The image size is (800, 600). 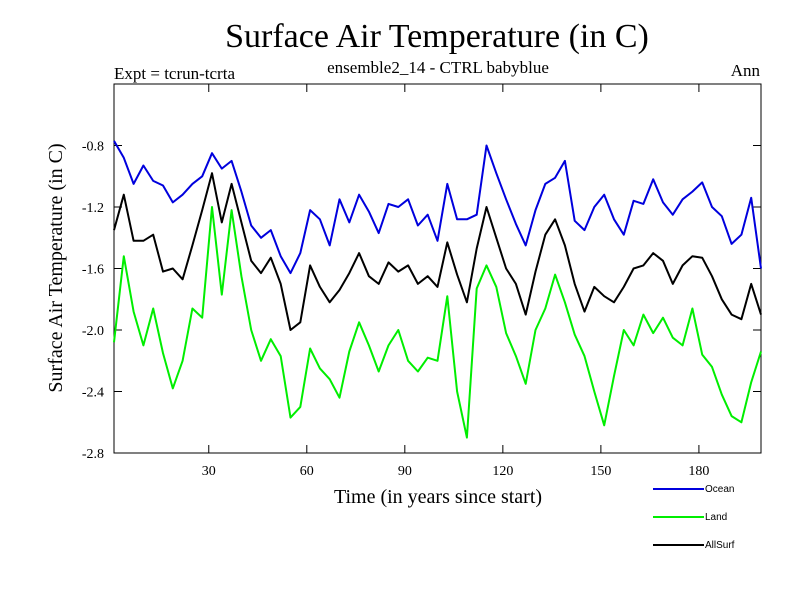 I want to click on x-tick-label: 180, so click(x=698, y=471).